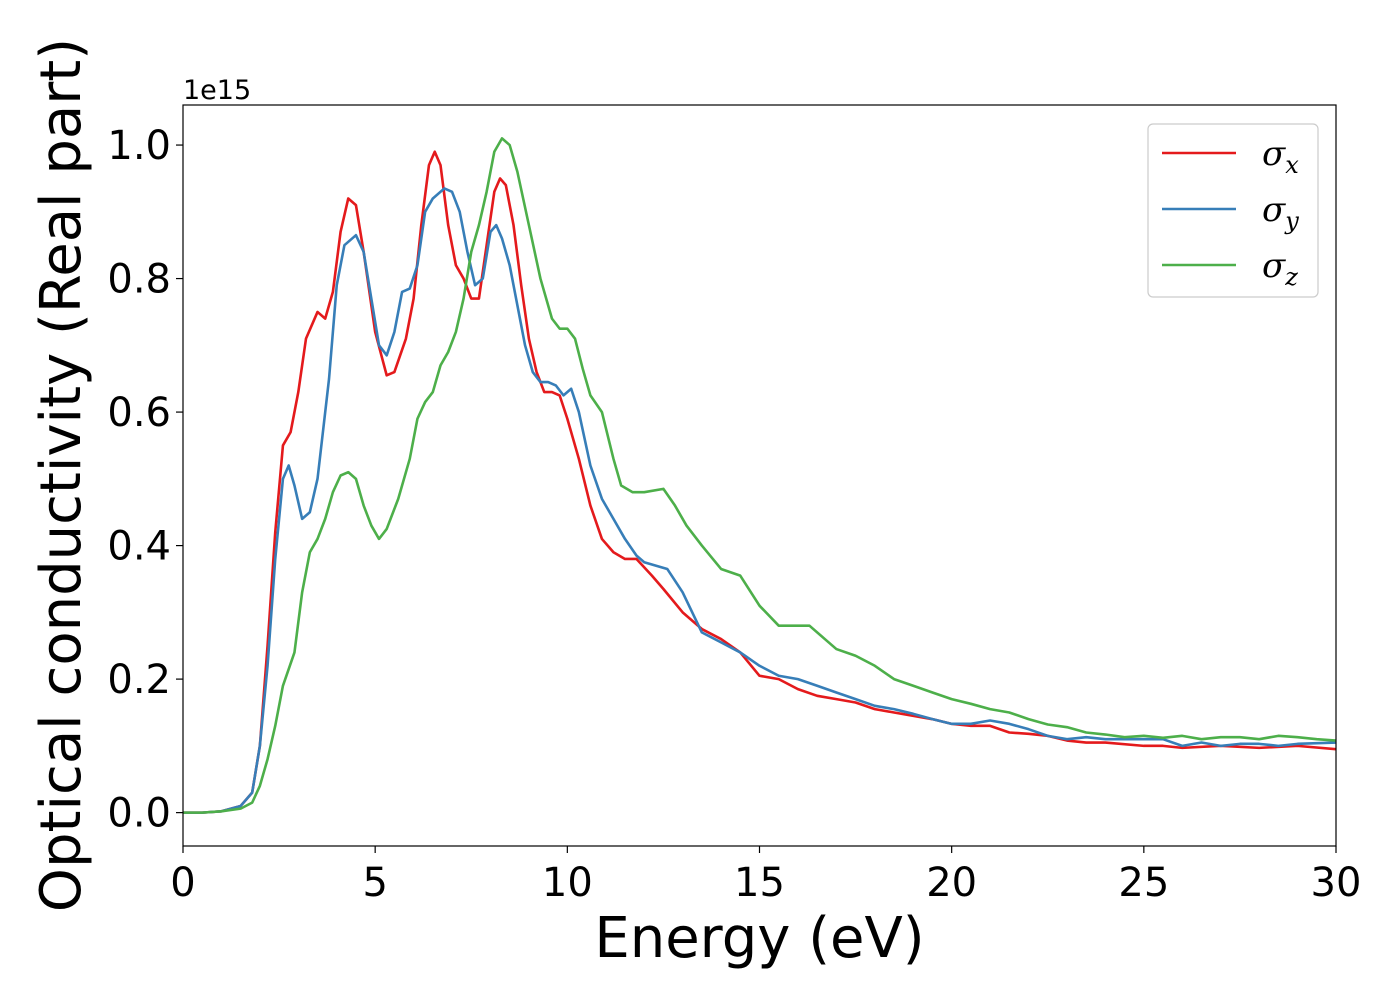 This screenshot has width=1400, height=1000. What do you see at coordinates (139, 814) in the screenshot?
I see `y-tick-label: 0.0` at bounding box center [139, 814].